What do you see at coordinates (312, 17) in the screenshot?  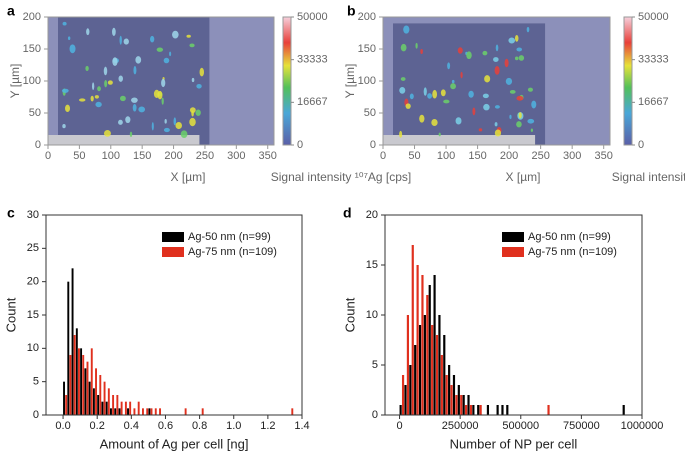 I see `colorbar-tick-label: 50000` at bounding box center [312, 17].